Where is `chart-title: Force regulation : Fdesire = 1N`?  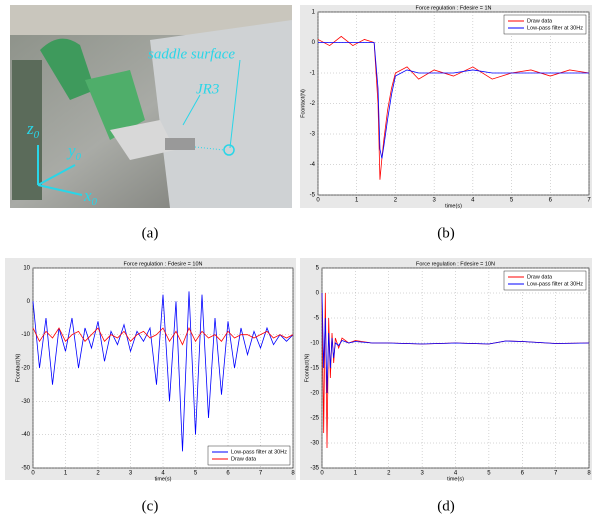 chart-title: Force regulation : Fdesire = 1N is located at coordinates (454, 8).